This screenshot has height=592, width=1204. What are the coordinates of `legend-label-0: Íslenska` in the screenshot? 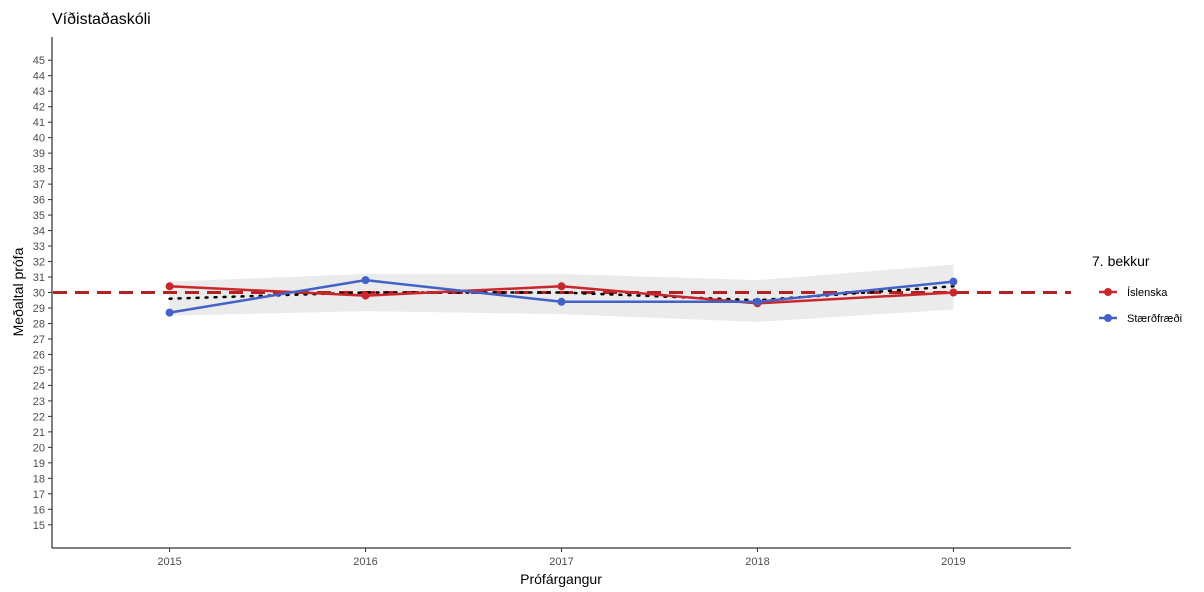 It's located at (1147, 292).